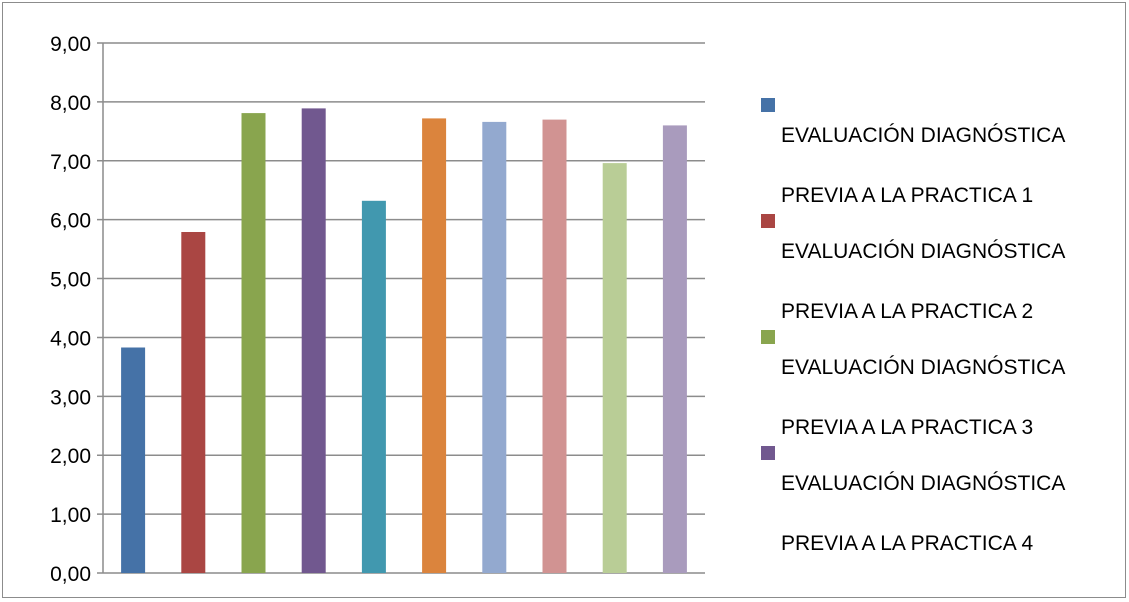 The image size is (1129, 602). I want to click on legend-label-2-line1: EVALUACIÓN DIAGNÓSTICA, so click(923, 251).